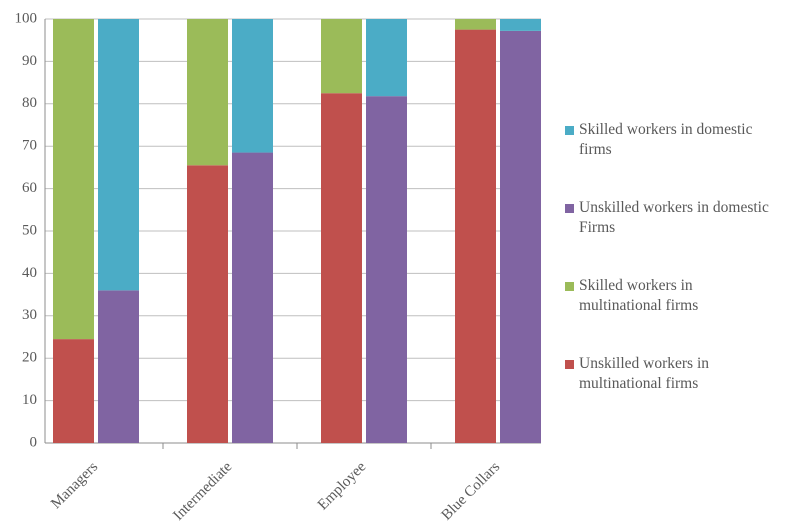  Describe the element at coordinates (29, 358) in the screenshot. I see `y-tick-label: 20` at that location.